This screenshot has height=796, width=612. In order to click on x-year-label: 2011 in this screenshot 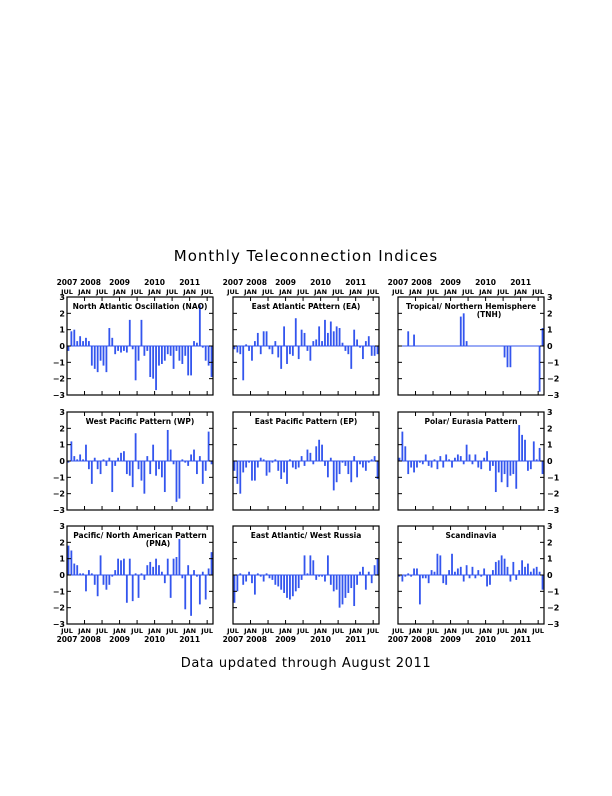, I will do `click(189, 282)`.